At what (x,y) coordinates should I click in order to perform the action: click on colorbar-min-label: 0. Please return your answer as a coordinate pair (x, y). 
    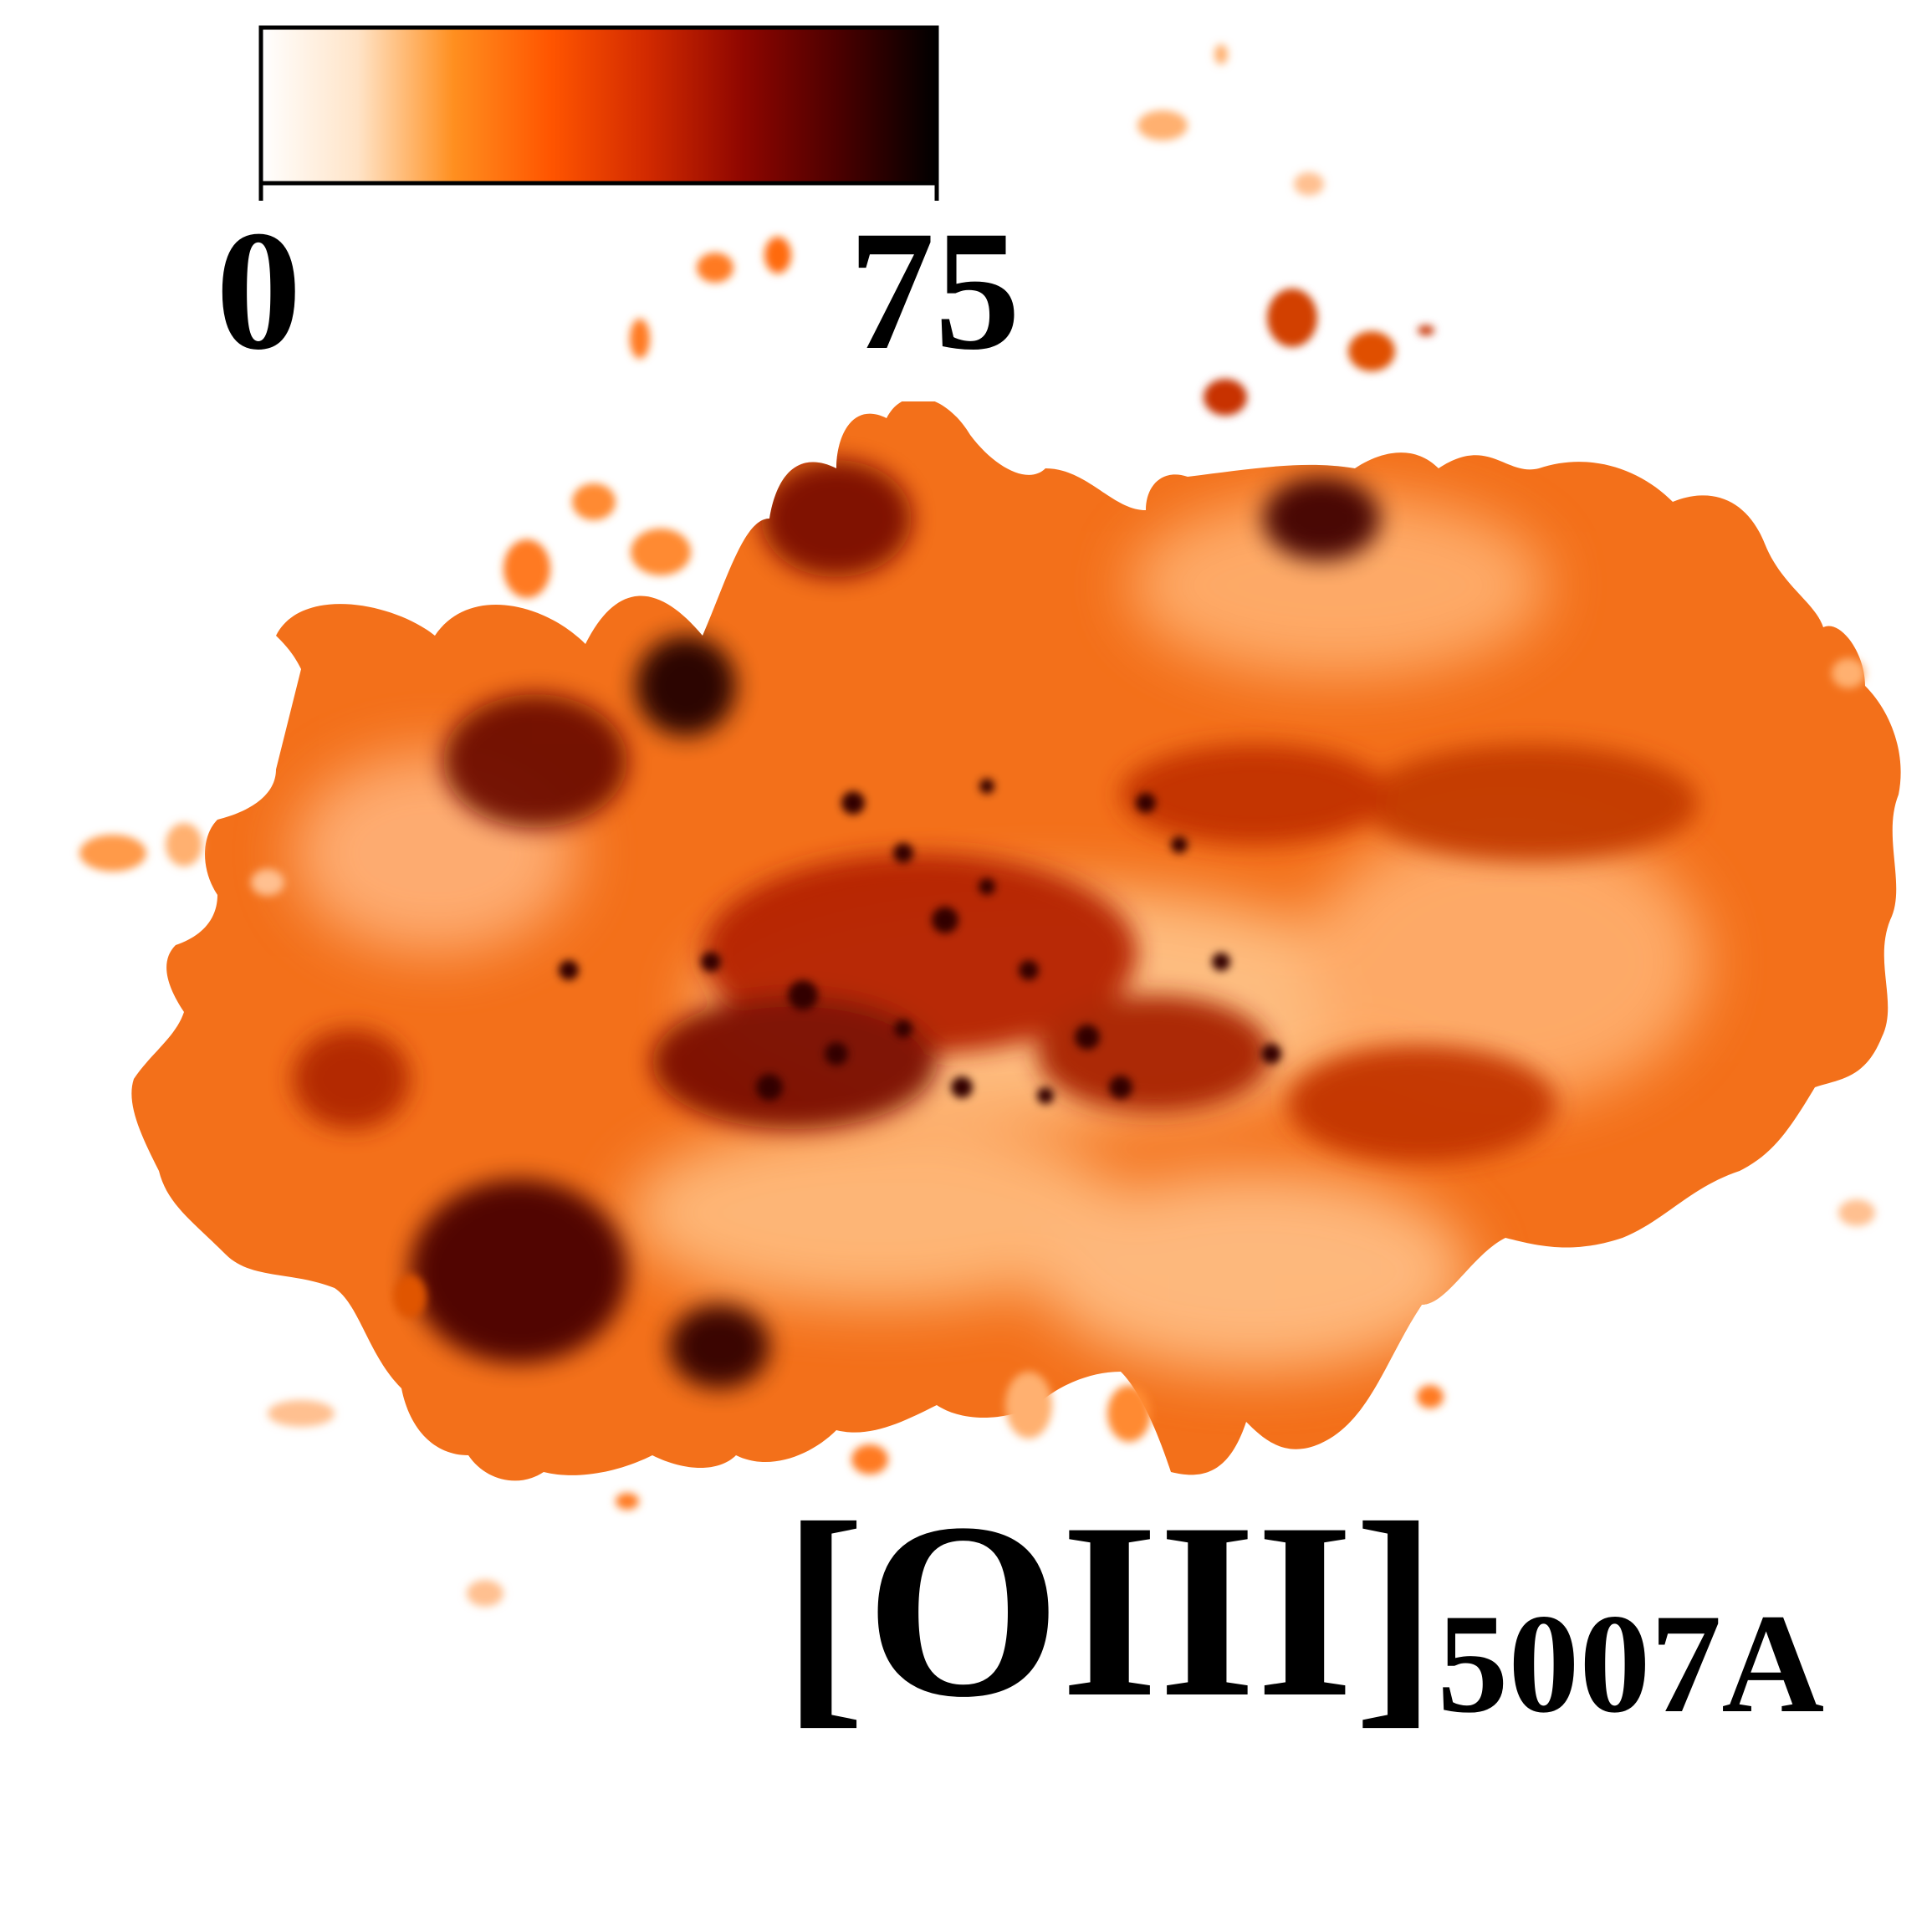
    Looking at the image, I should click on (259, 291).